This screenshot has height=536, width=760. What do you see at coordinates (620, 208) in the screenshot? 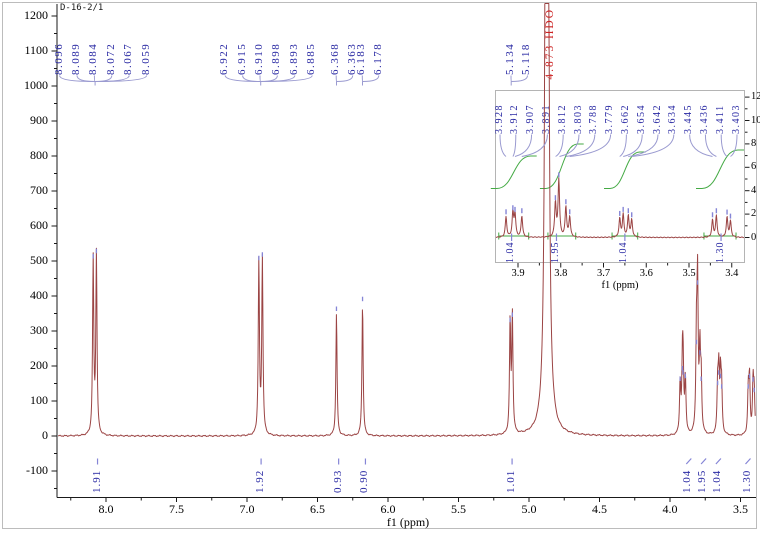
I see `inset-spectrum-trace` at bounding box center [620, 208].